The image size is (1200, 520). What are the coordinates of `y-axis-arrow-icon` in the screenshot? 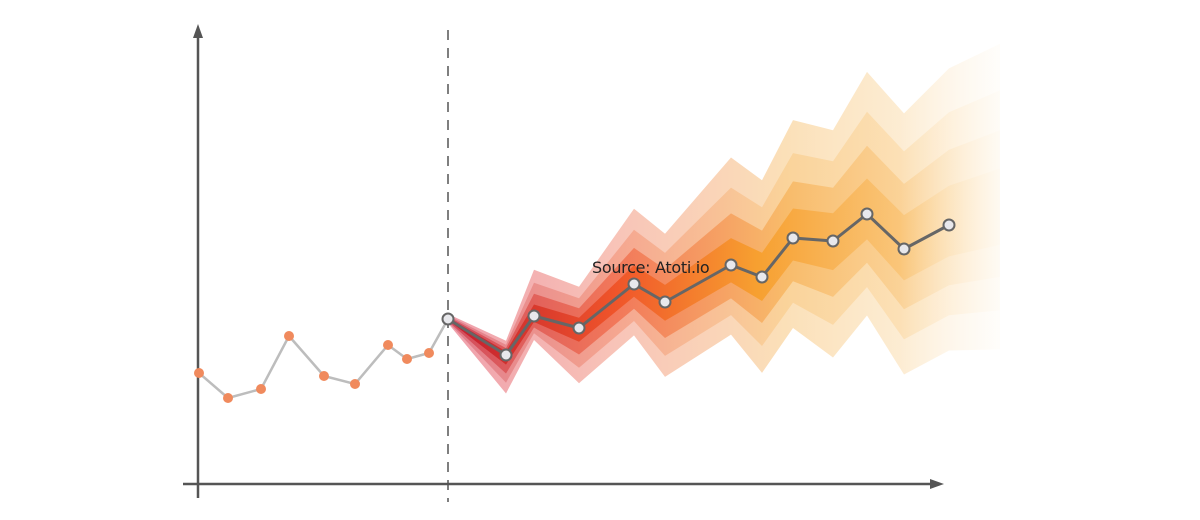 It's located at (198, 31).